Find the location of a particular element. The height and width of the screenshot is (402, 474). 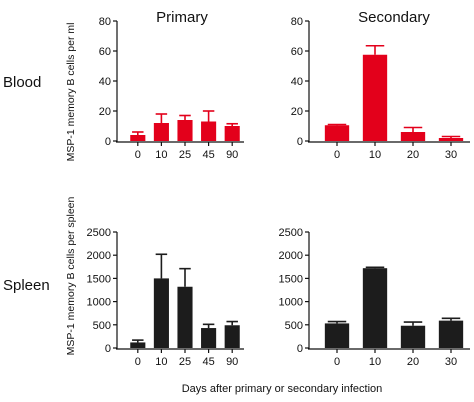

x-tick-label-blood-secondary: 20 is located at coordinates (413, 155).